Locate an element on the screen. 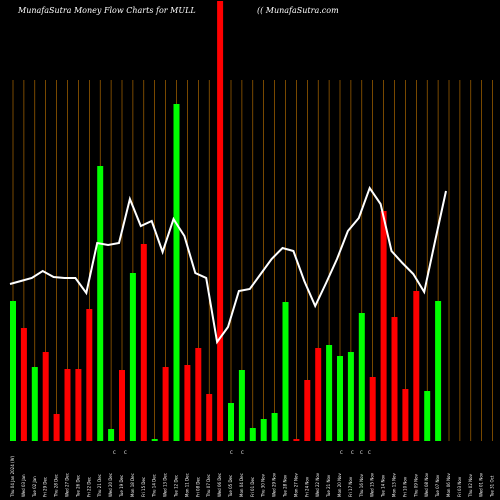  x-tick-label: Tue 26 Dec is located at coordinates (77, 486).